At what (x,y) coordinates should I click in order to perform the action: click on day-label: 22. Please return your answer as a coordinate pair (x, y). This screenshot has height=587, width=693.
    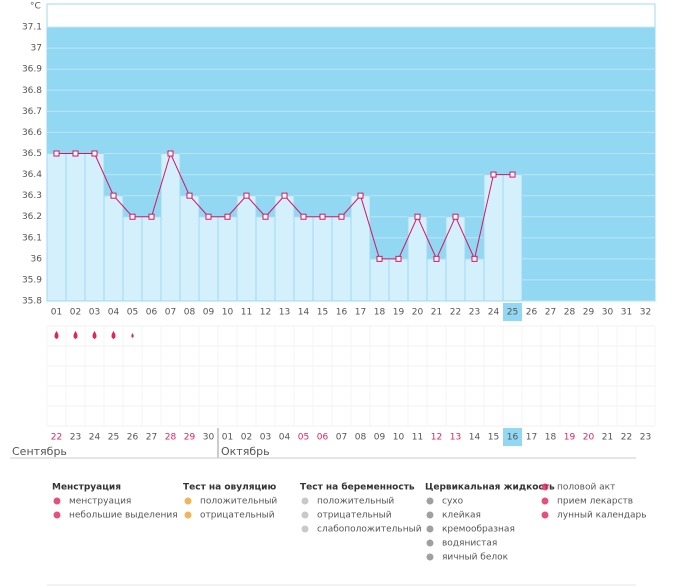
    Looking at the image, I should click on (455, 313).